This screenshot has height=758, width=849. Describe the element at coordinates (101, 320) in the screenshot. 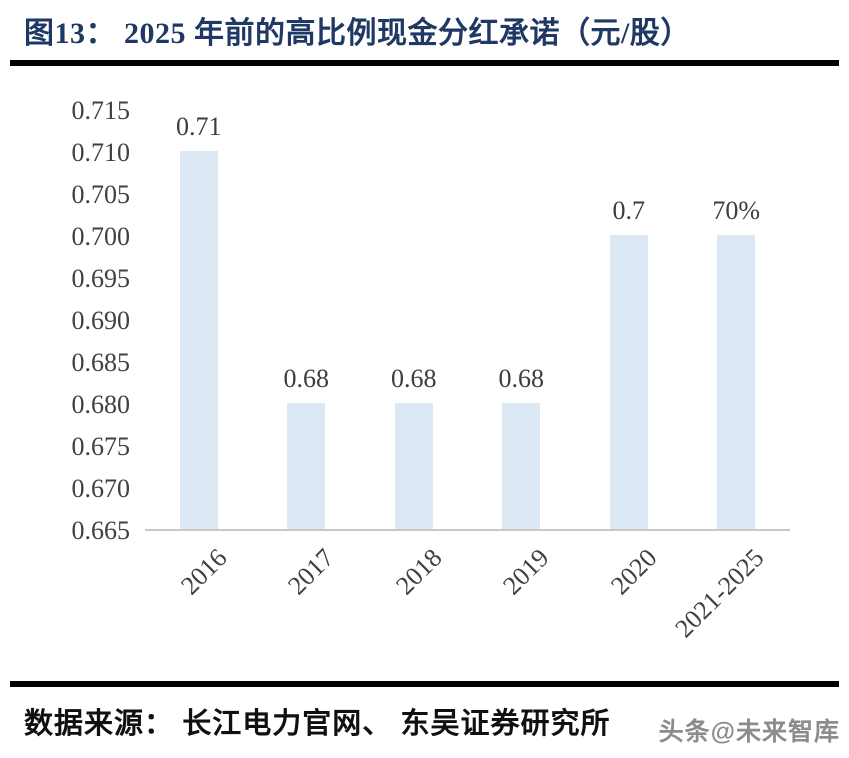

I see `y-axis-tick-label: 0.690` at that location.